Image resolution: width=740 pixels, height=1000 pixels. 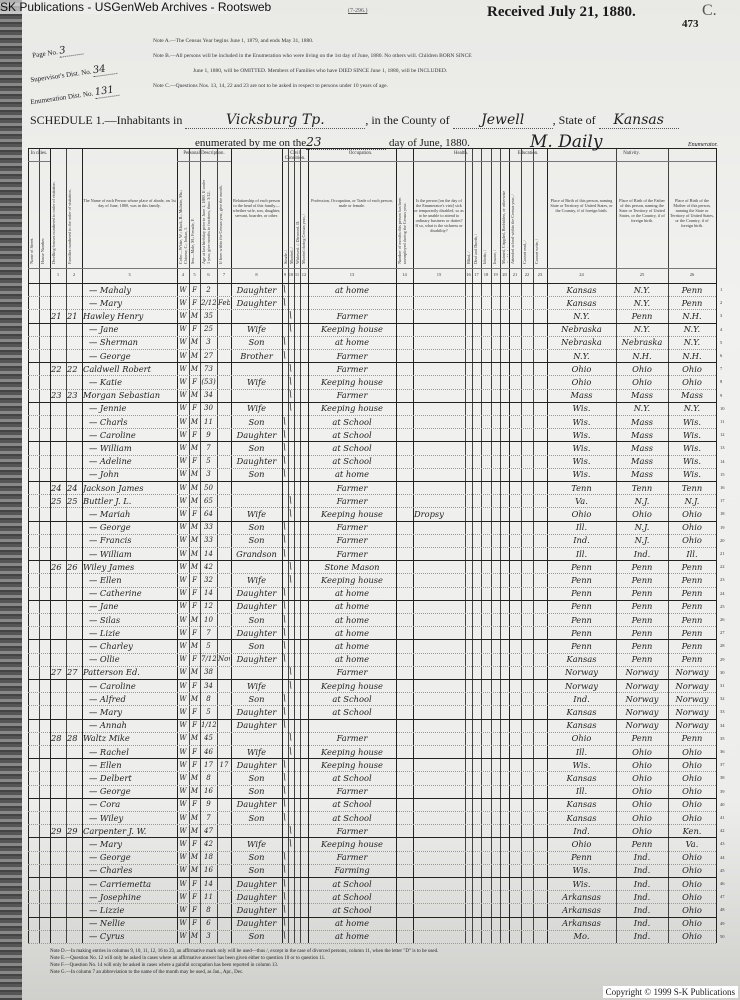 What do you see at coordinates (540, 274) in the screenshot?
I see `column-number: 23` at bounding box center [540, 274].